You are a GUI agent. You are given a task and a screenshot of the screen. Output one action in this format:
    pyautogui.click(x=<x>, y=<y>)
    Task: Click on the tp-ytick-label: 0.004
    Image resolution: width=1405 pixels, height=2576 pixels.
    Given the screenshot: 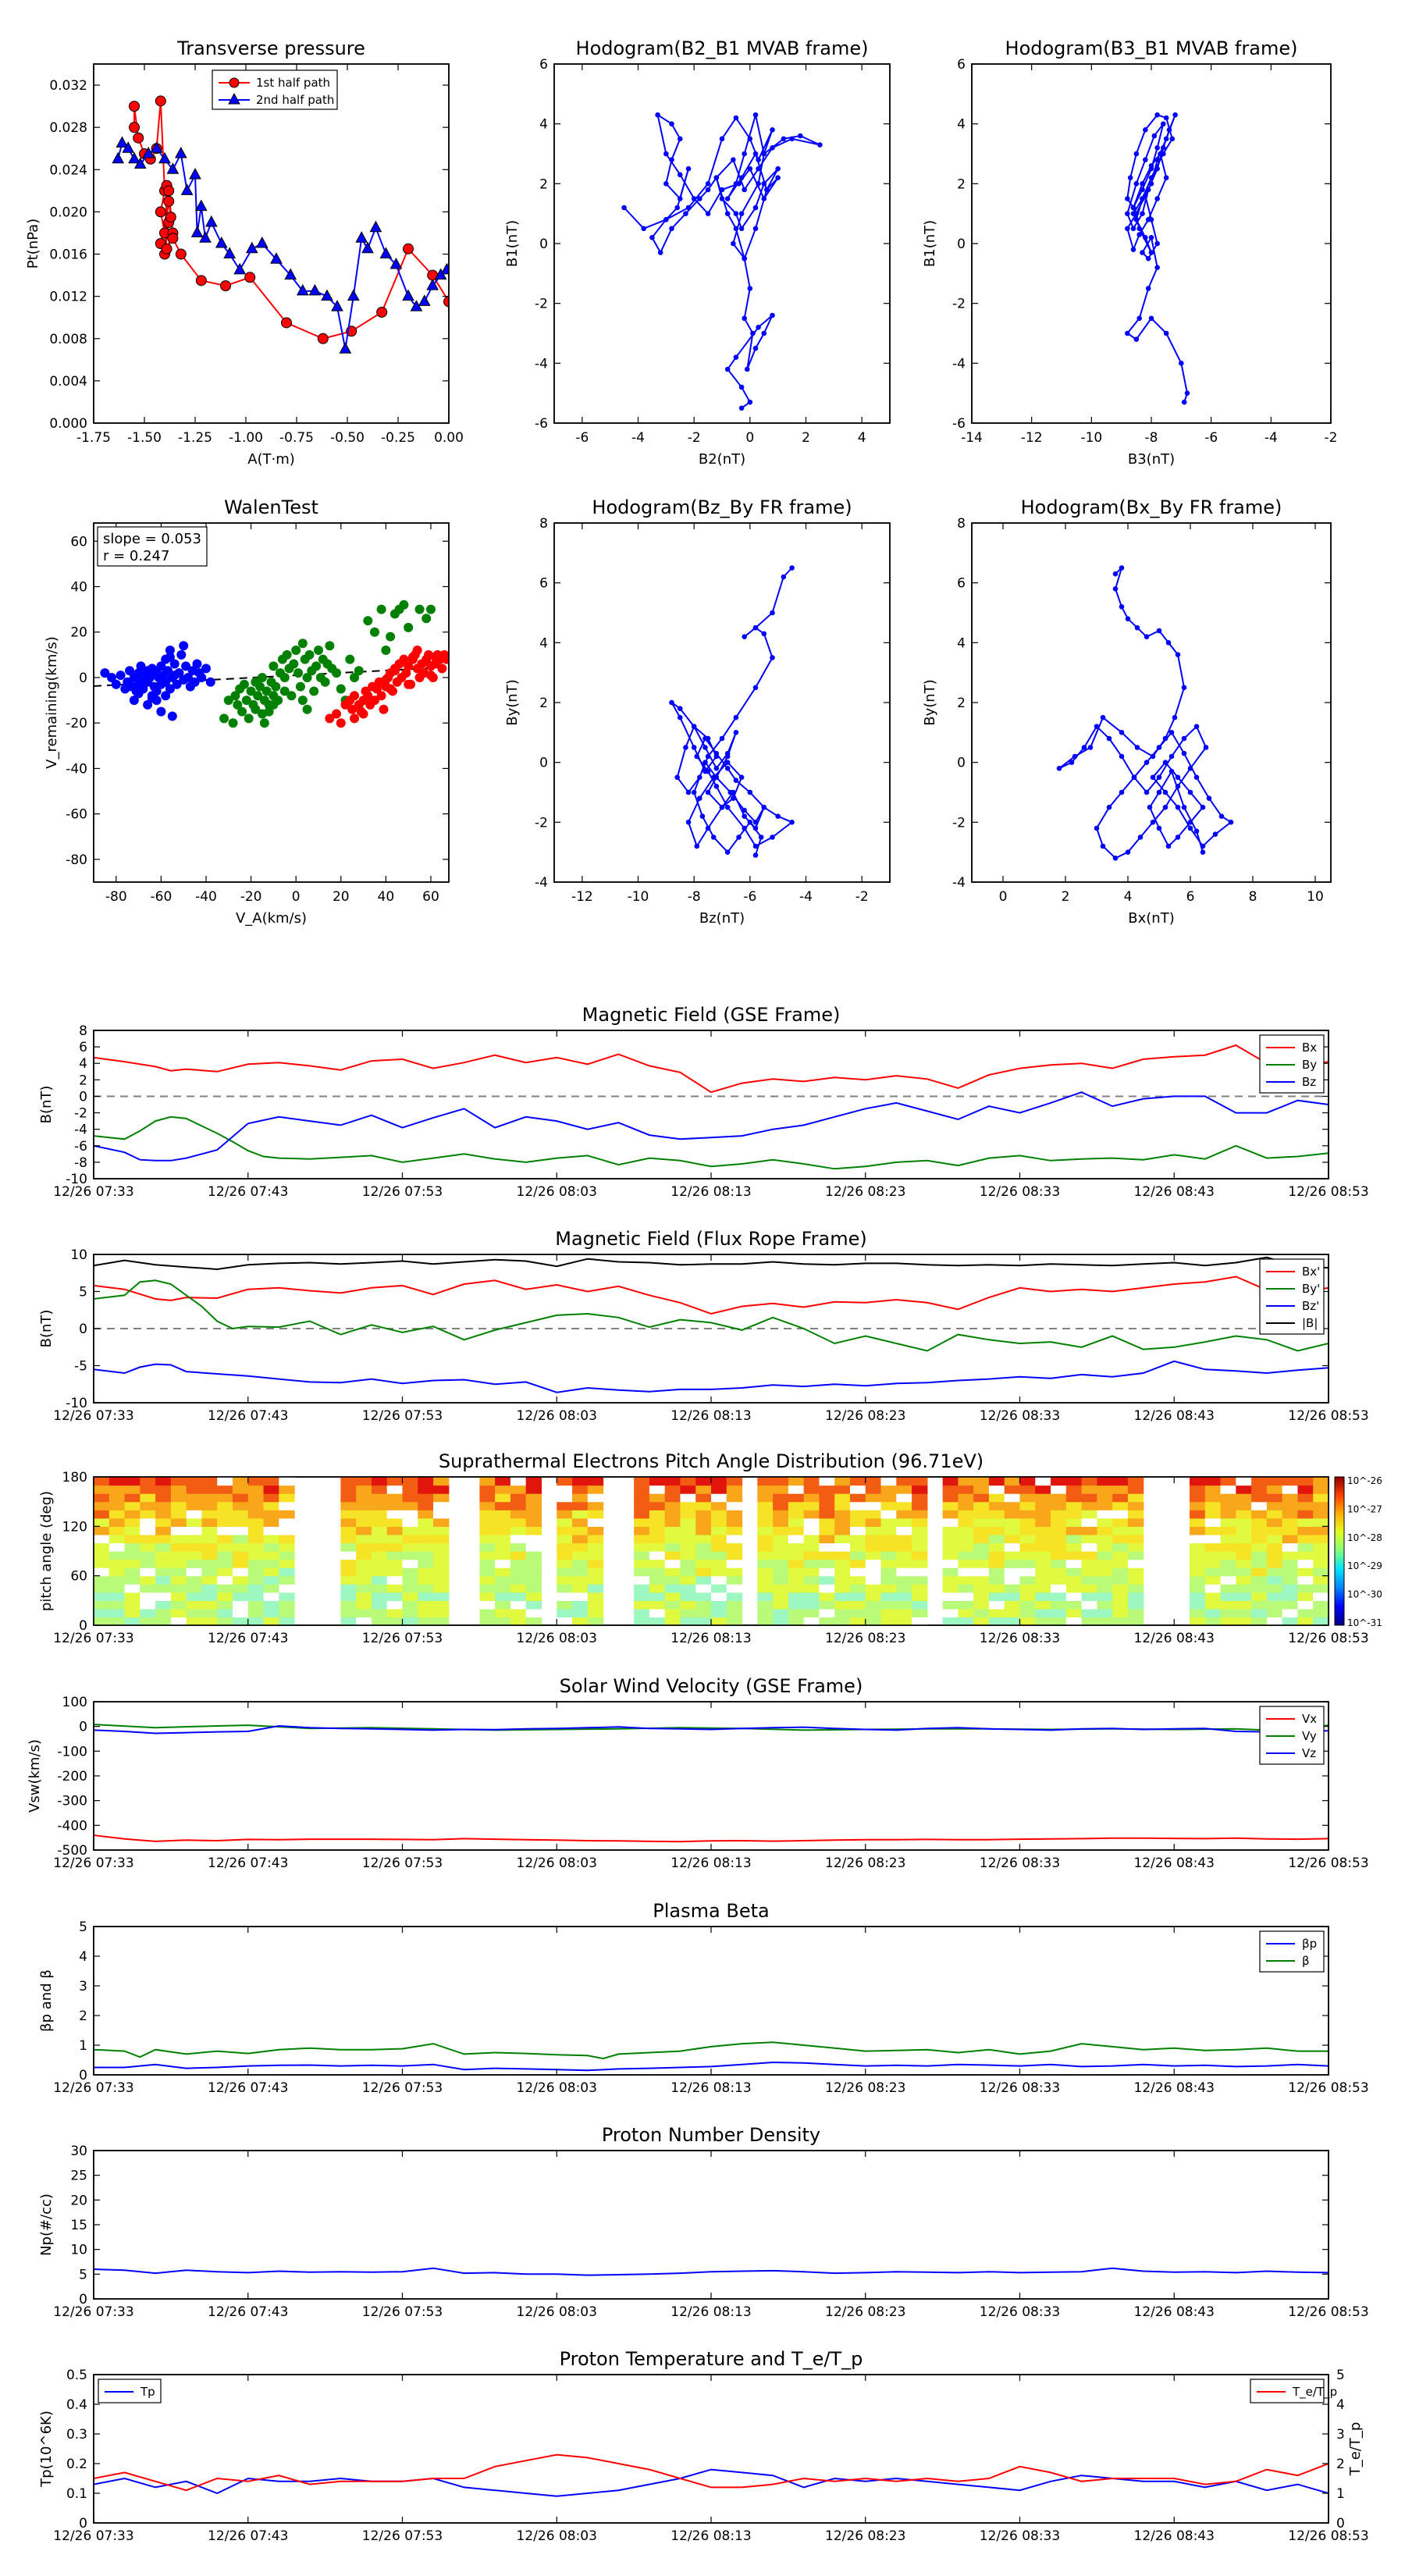 What is the action you would take?
    pyautogui.click(x=68, y=382)
    